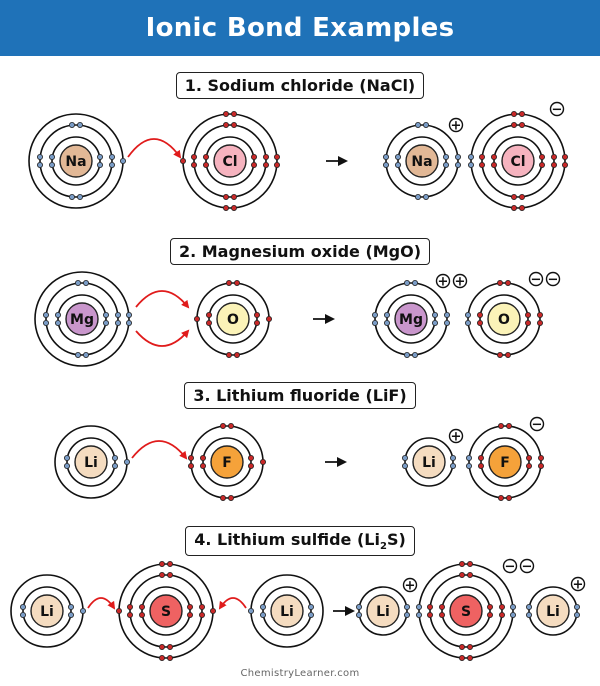  I want to click on electron-transfer-arrow, so click(162, 299).